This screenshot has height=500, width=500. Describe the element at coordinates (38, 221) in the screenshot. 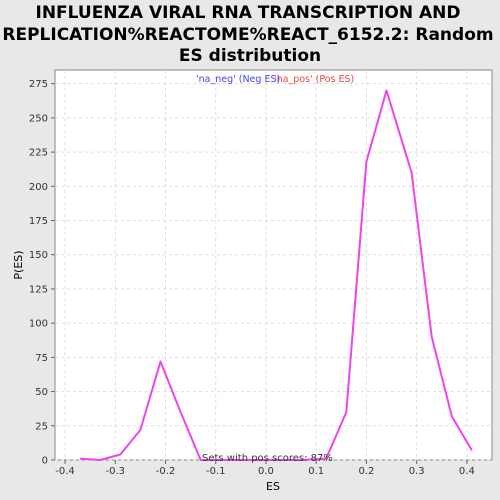

I see `y-tick-label: 175` at that location.